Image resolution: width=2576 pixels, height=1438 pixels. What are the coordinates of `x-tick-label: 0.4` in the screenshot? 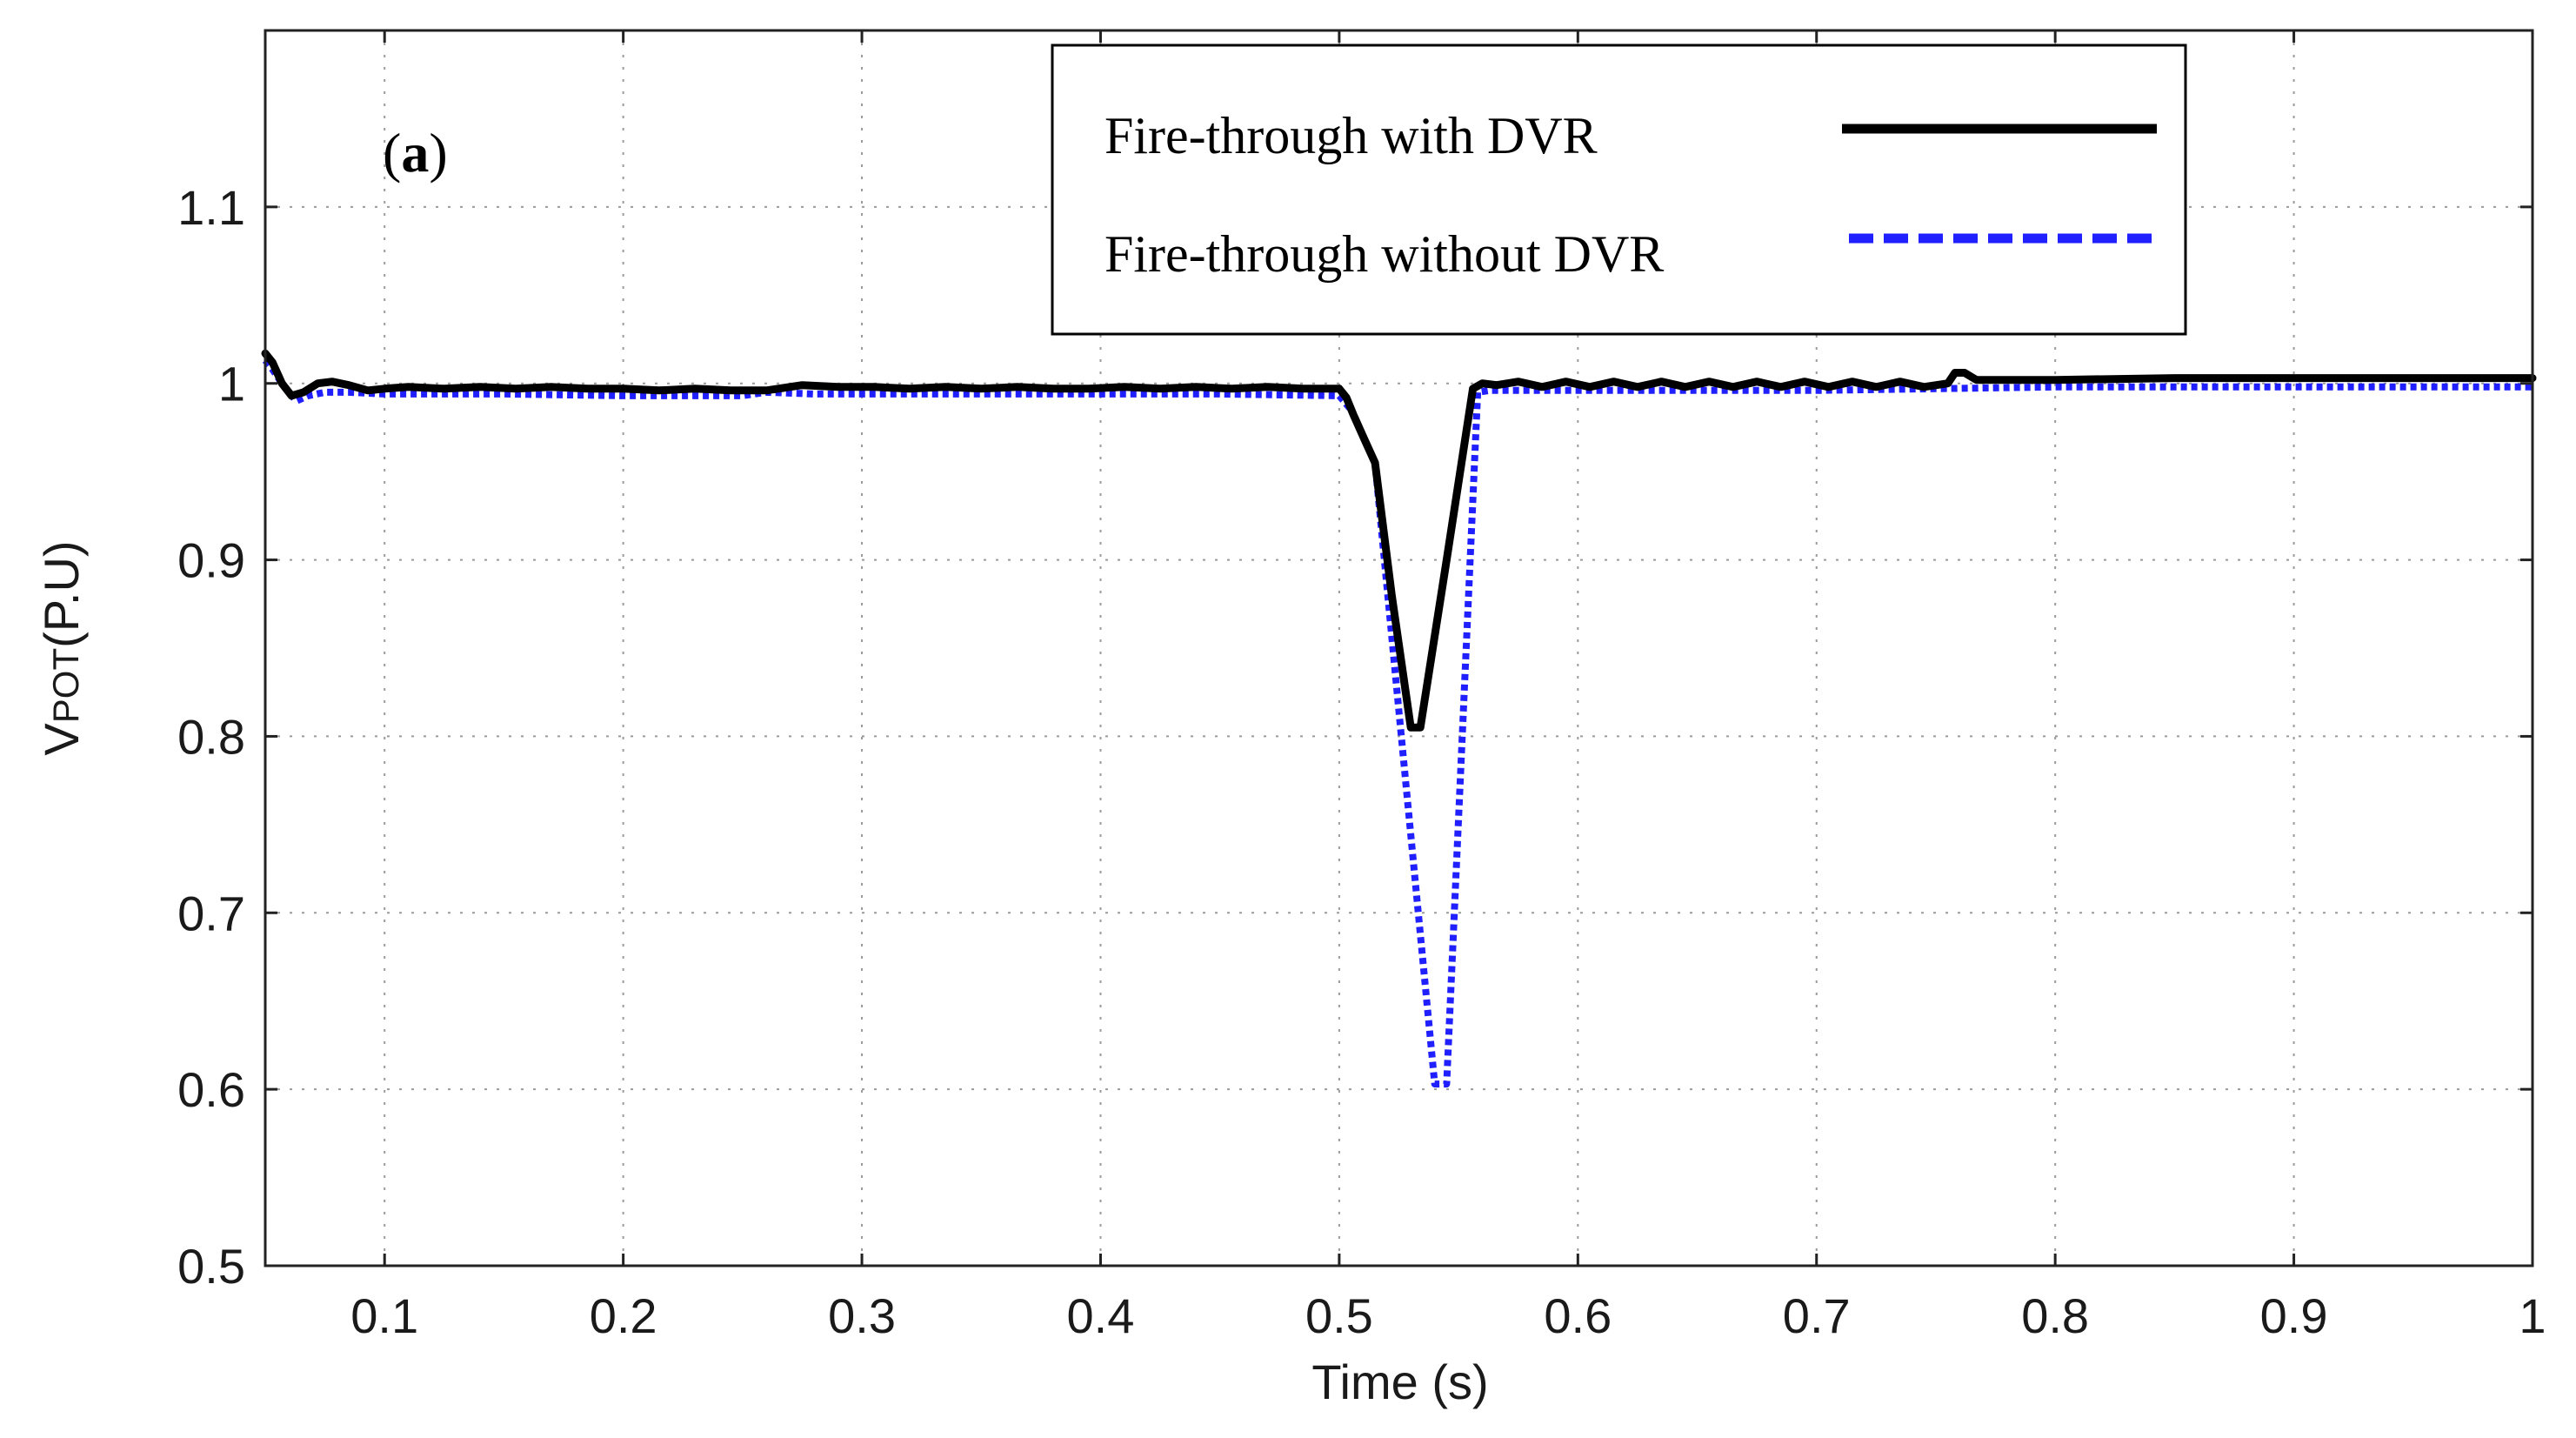 It's located at (1101, 1316).